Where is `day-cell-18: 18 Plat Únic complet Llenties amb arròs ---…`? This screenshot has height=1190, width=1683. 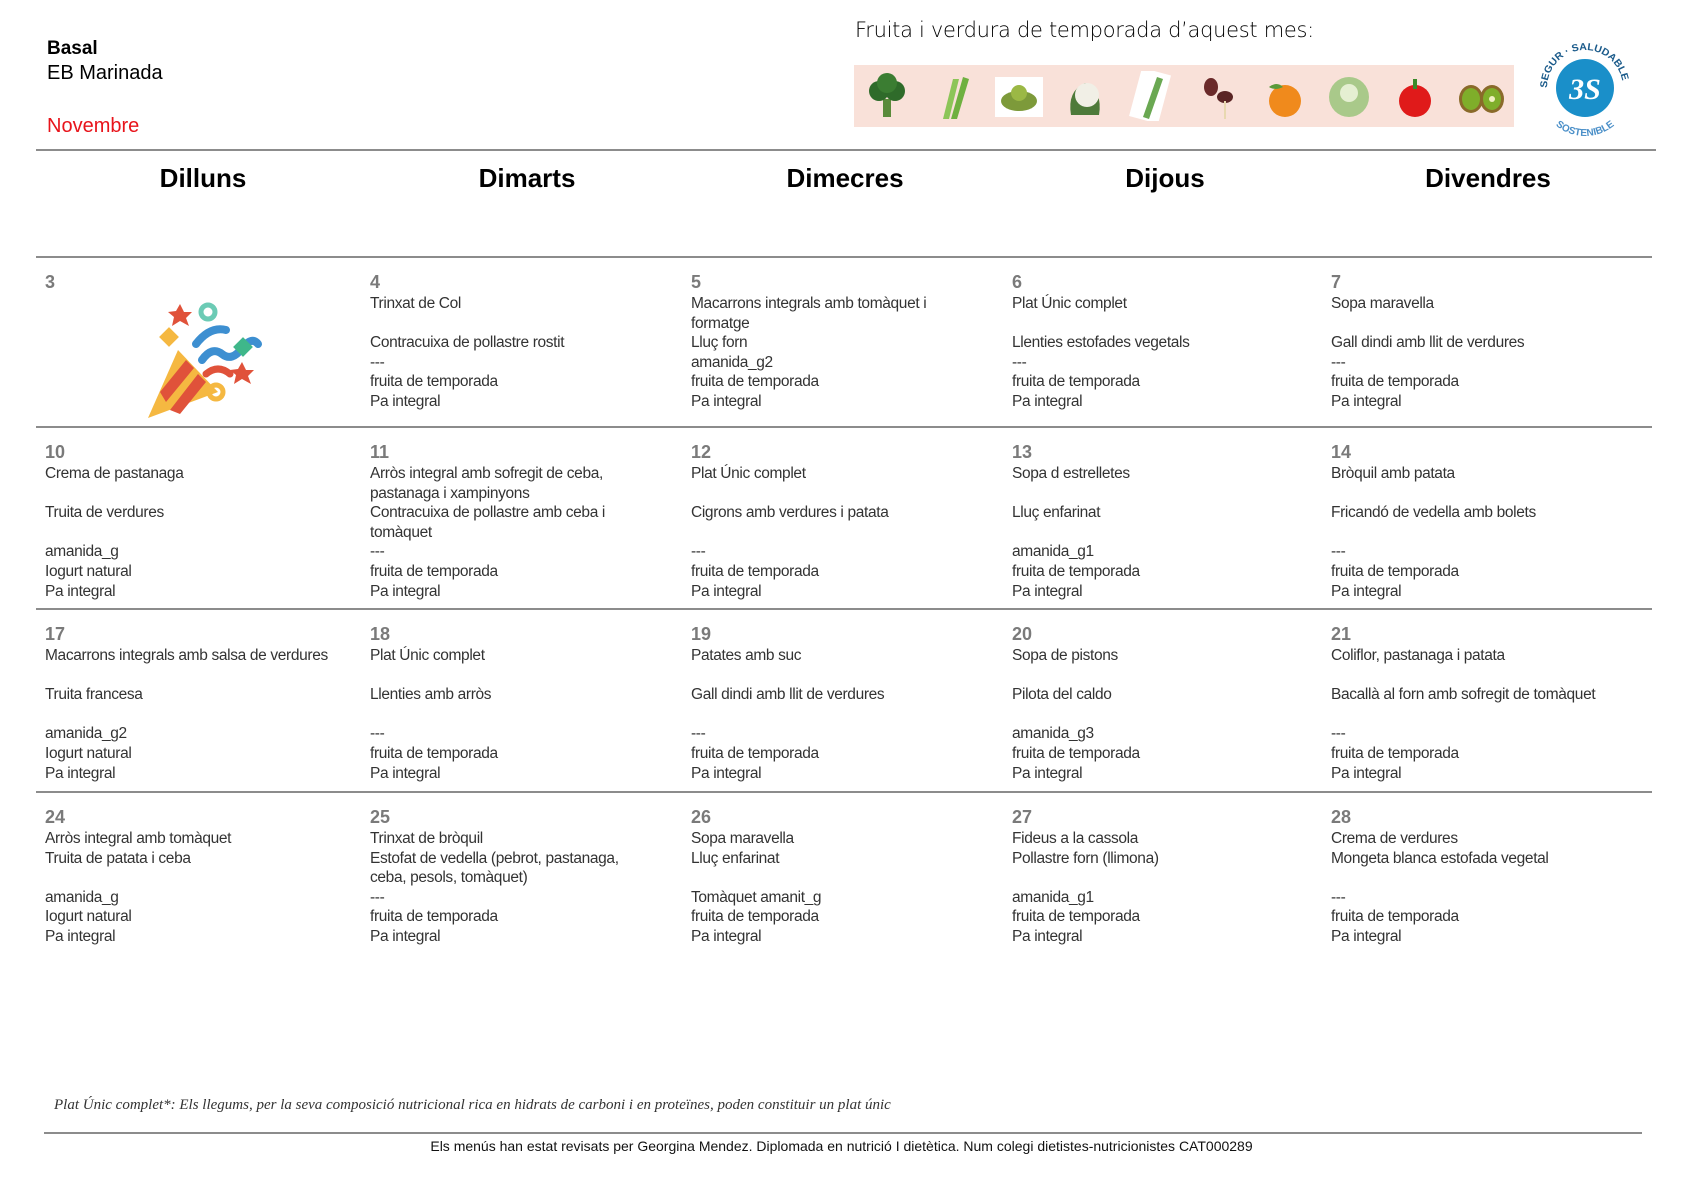
day-cell-18: 18 Plat Únic complet Llenties amb arròs ---… is located at coordinates (526, 702).